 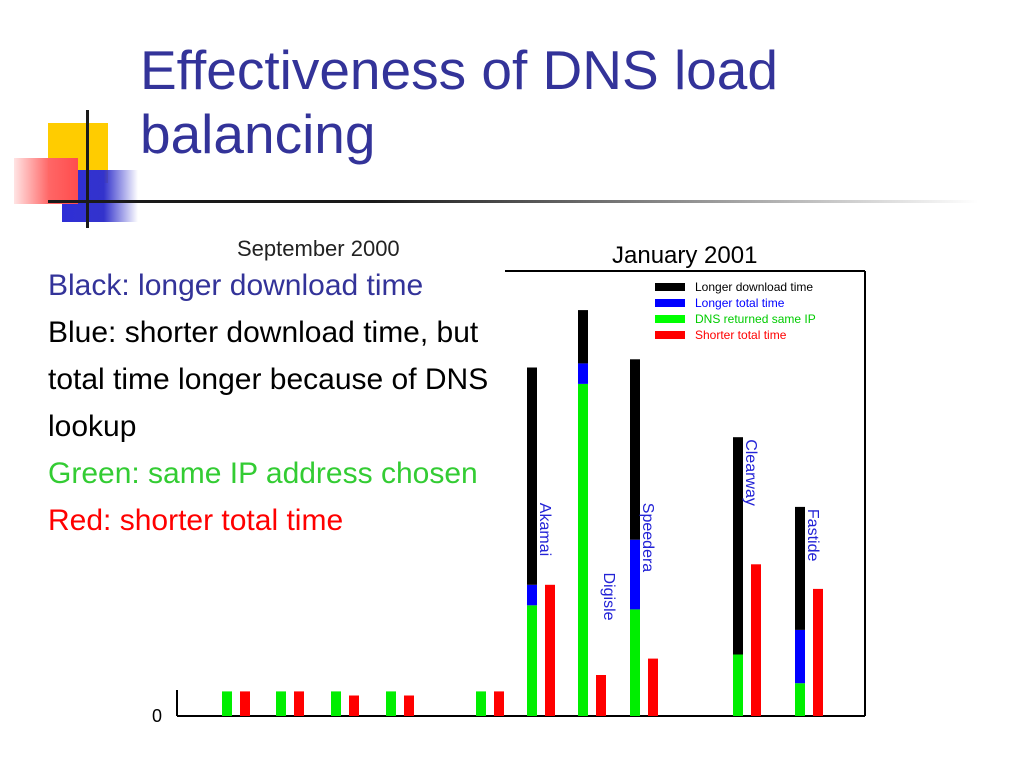 I want to click on legend-swatch-longer-download, so click(x=670, y=287).